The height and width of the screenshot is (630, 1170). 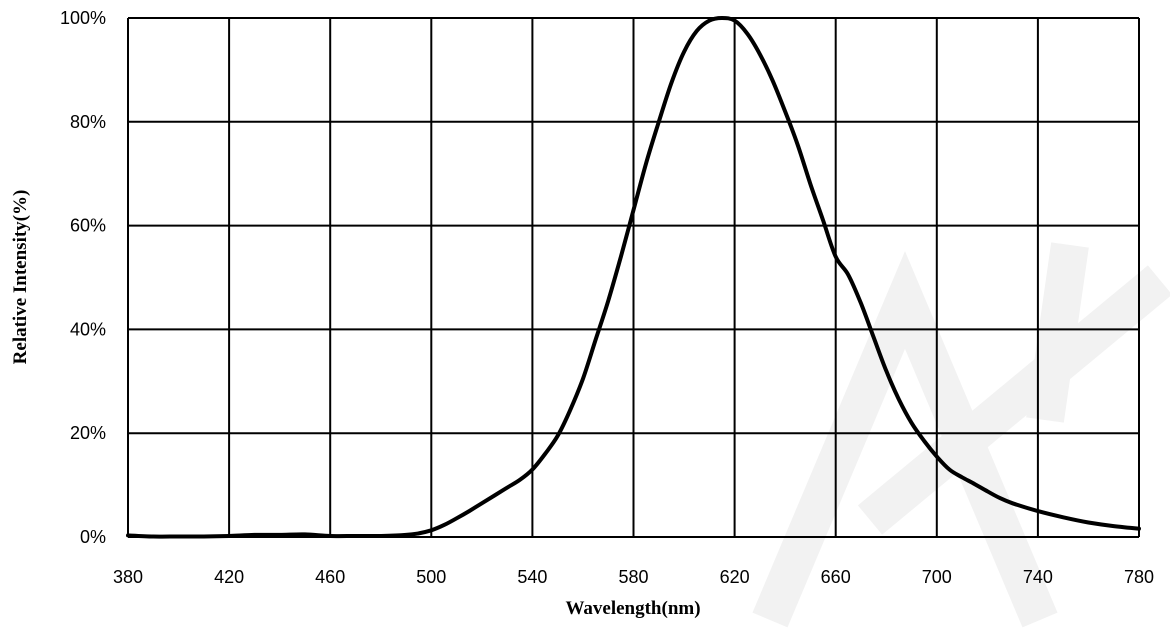 I want to click on y-axis-ticks: 0% 20% 40% 60% 80% 100%, so click(x=83, y=277).